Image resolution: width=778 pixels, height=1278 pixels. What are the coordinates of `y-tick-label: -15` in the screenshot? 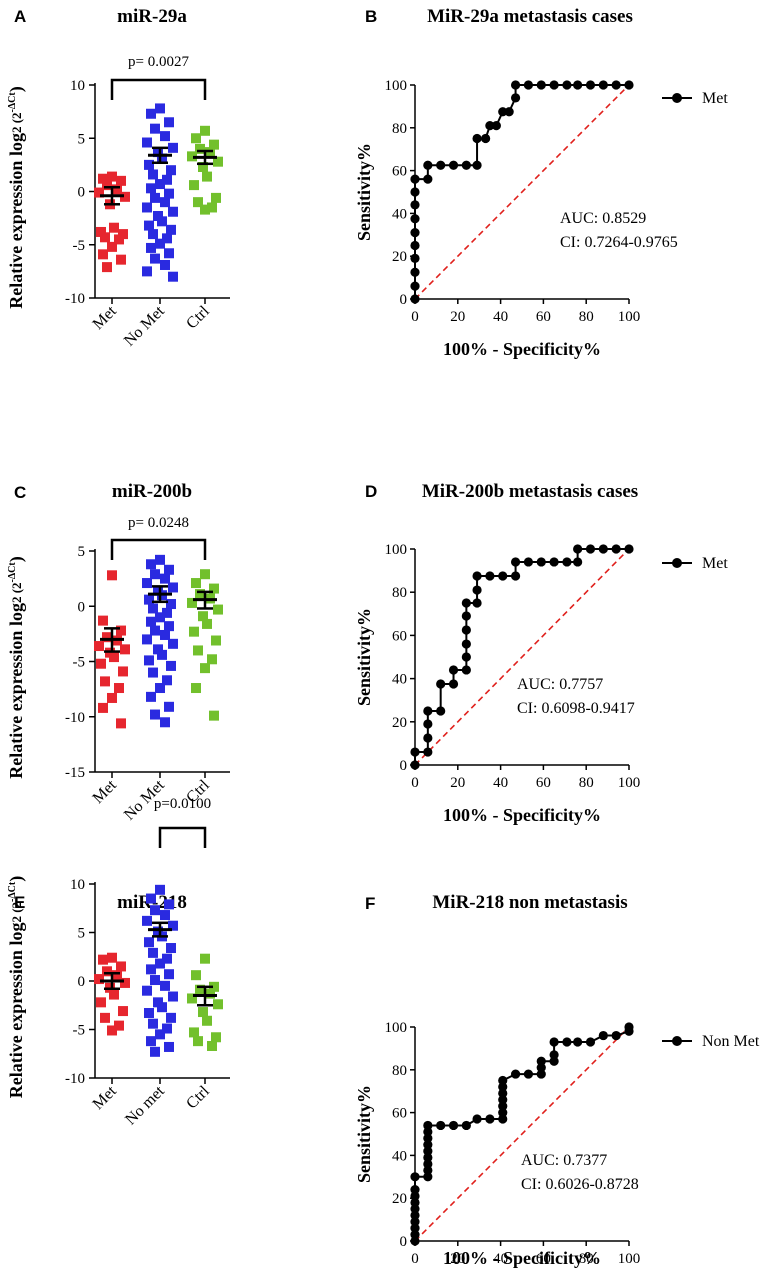 It's located at (75, 773).